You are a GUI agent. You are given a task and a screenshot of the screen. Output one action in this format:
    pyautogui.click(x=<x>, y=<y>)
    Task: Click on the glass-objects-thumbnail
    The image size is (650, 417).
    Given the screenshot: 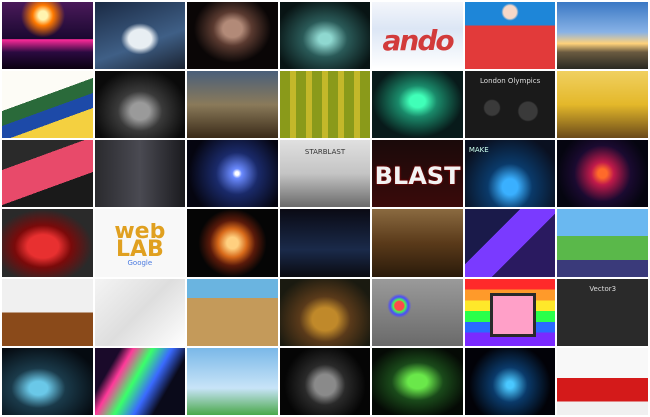 What is the action you would take?
    pyautogui.click(x=47, y=381)
    